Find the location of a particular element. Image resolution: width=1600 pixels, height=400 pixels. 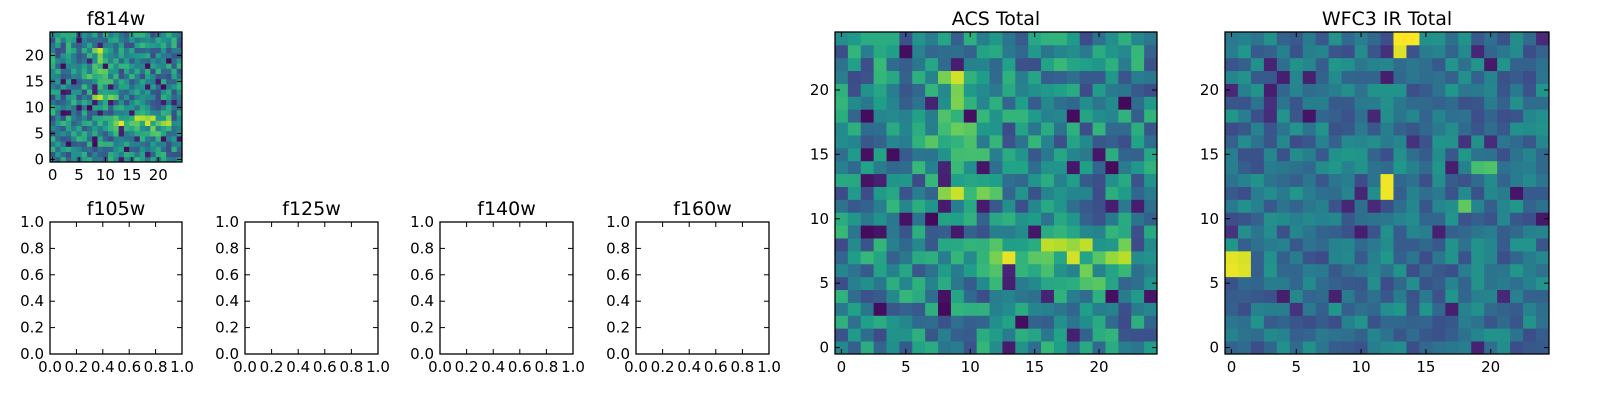

y-tick-label: 10 is located at coordinates (819, 219).